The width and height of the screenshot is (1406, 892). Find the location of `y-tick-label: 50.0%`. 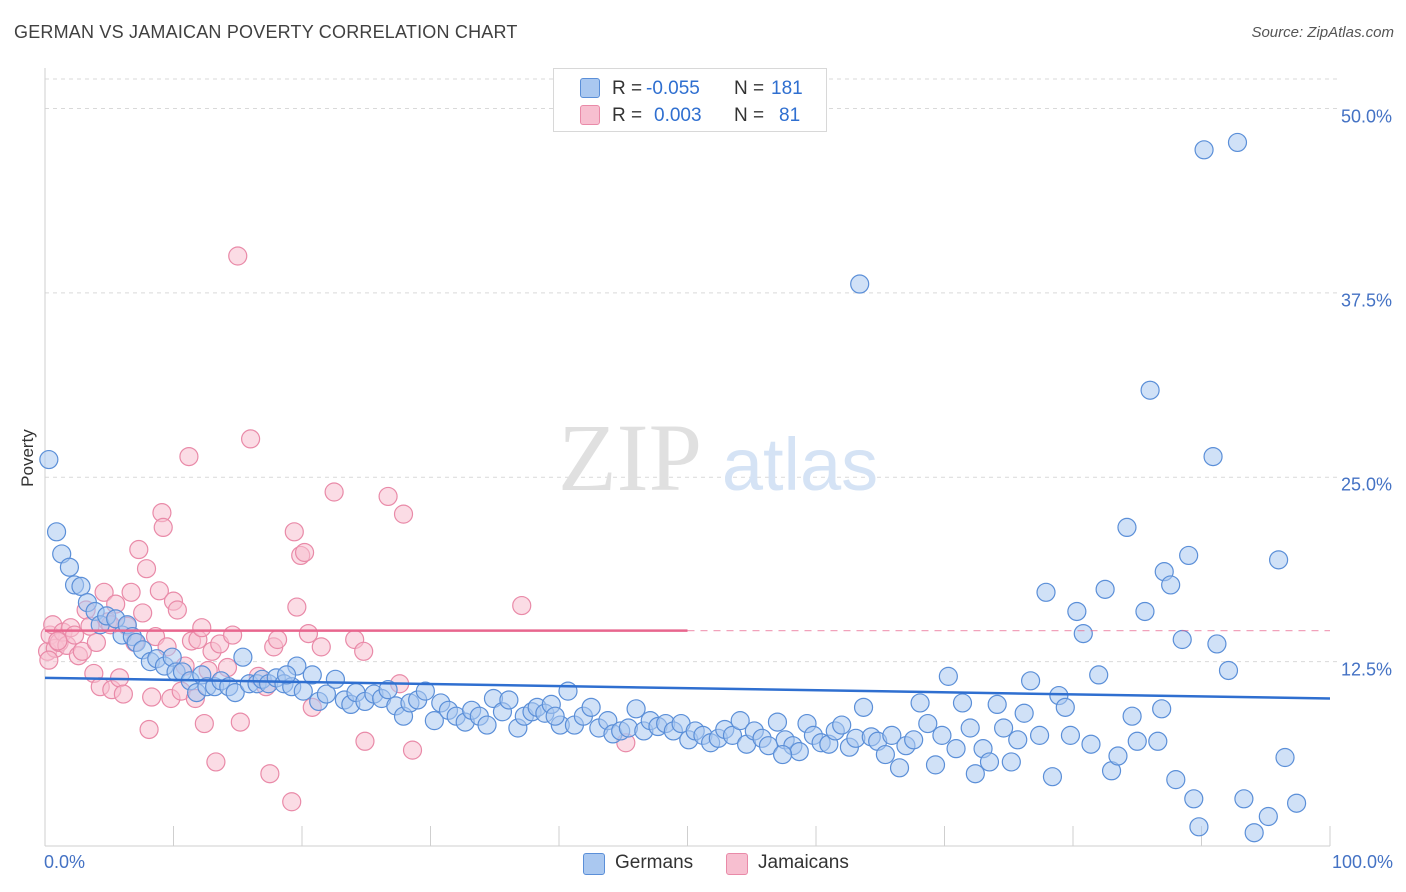

y-tick-label: 50.0% is located at coordinates (1366, 116).